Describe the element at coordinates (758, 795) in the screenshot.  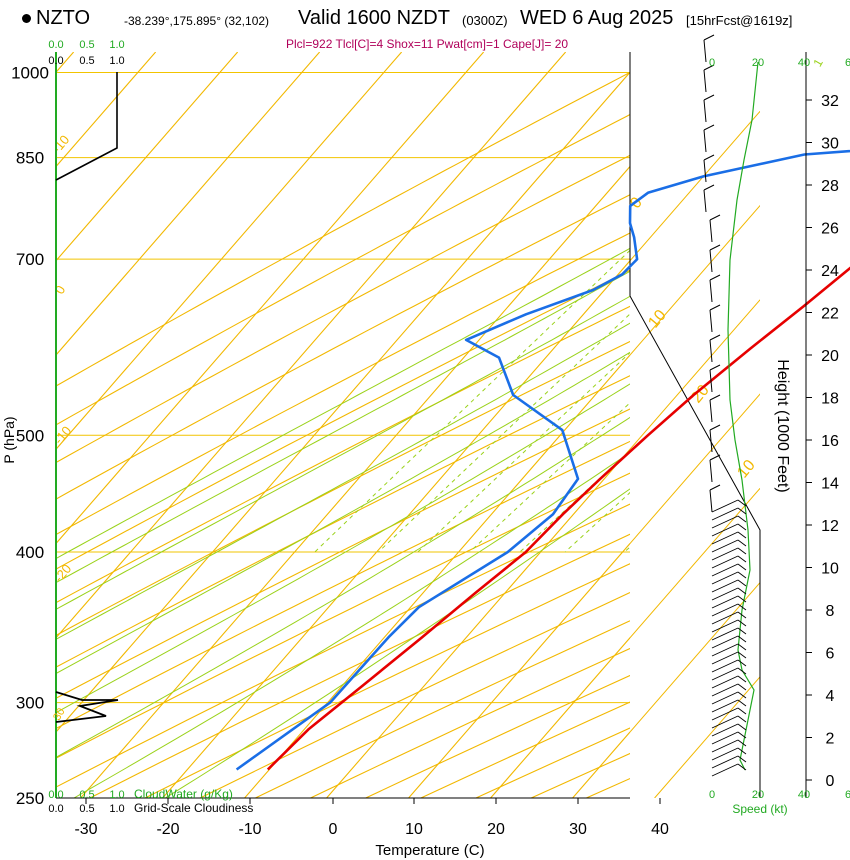
I see `wind-speed-tick-bottom: 20` at that location.